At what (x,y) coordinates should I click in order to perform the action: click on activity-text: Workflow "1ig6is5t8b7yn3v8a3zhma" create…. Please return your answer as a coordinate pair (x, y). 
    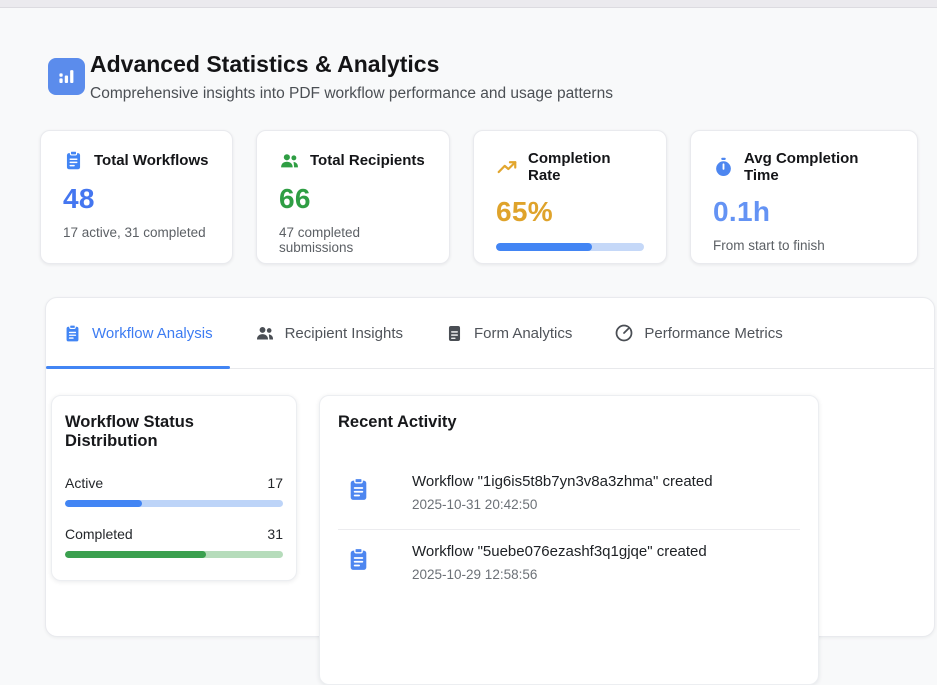
    Looking at the image, I should click on (562, 481).